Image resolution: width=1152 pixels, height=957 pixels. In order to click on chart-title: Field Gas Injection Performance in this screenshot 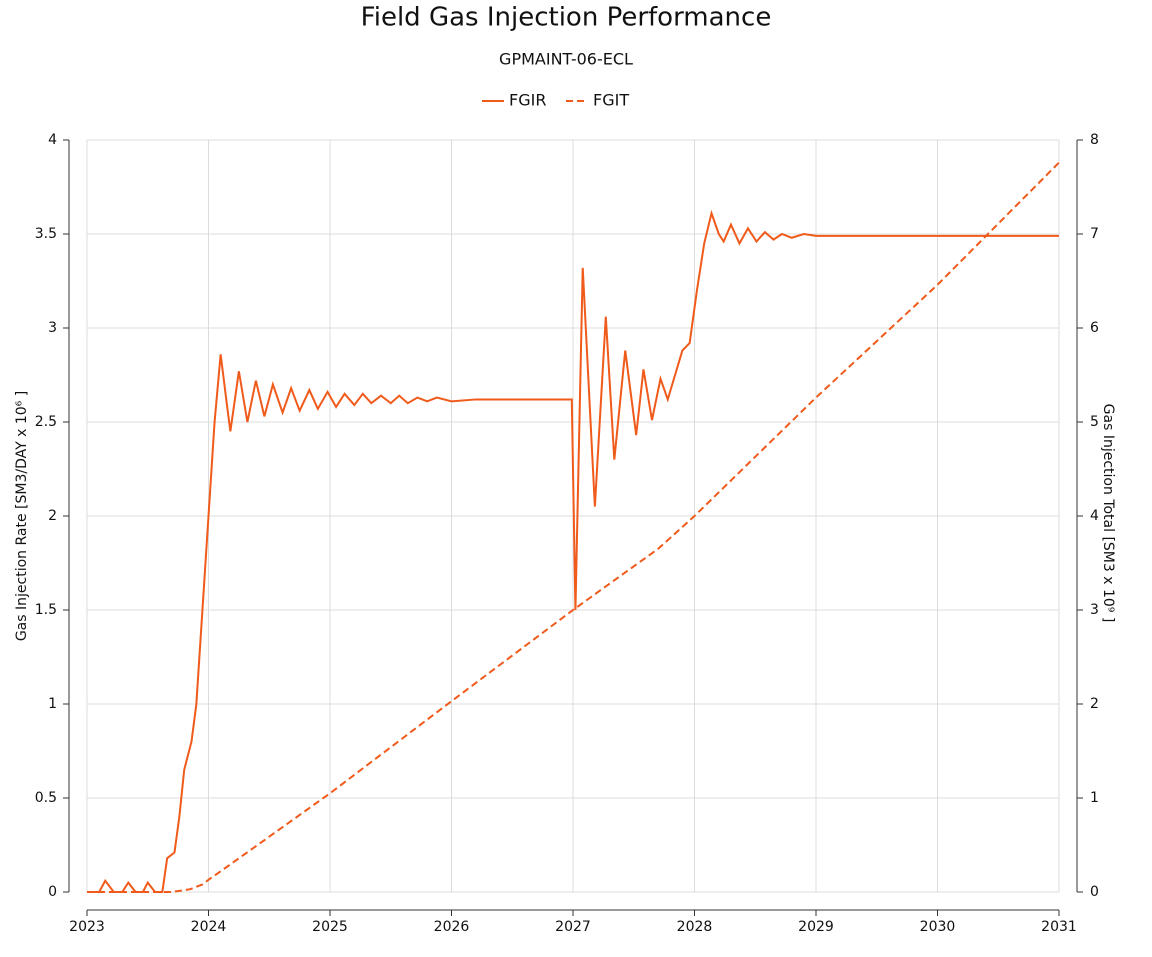, I will do `click(566, 18)`.